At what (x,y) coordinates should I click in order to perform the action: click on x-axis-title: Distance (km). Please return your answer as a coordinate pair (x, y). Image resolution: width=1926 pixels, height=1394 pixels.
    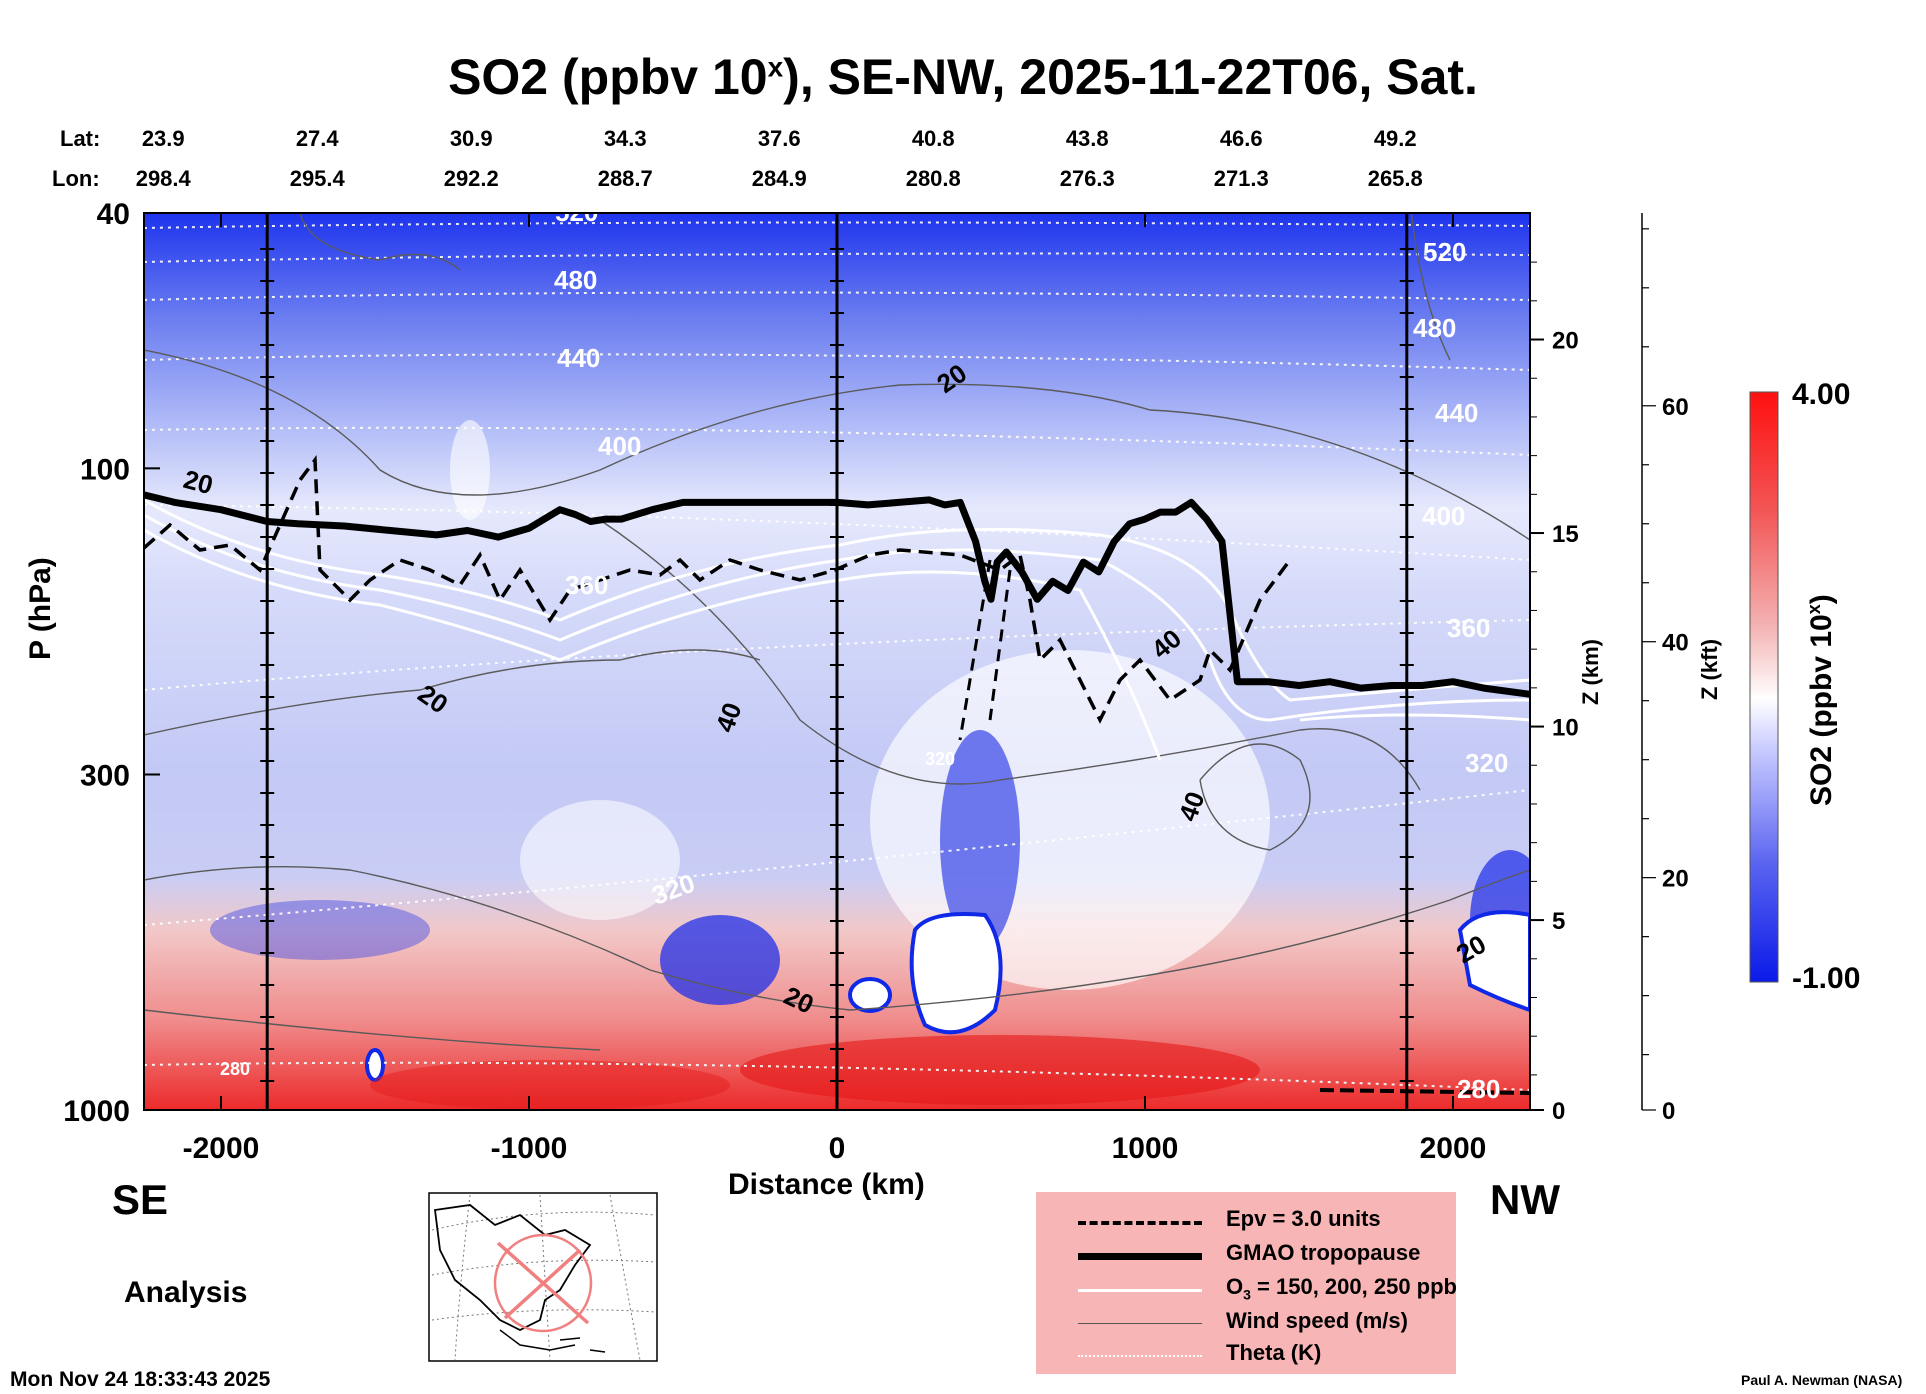
    Looking at the image, I should click on (826, 1184).